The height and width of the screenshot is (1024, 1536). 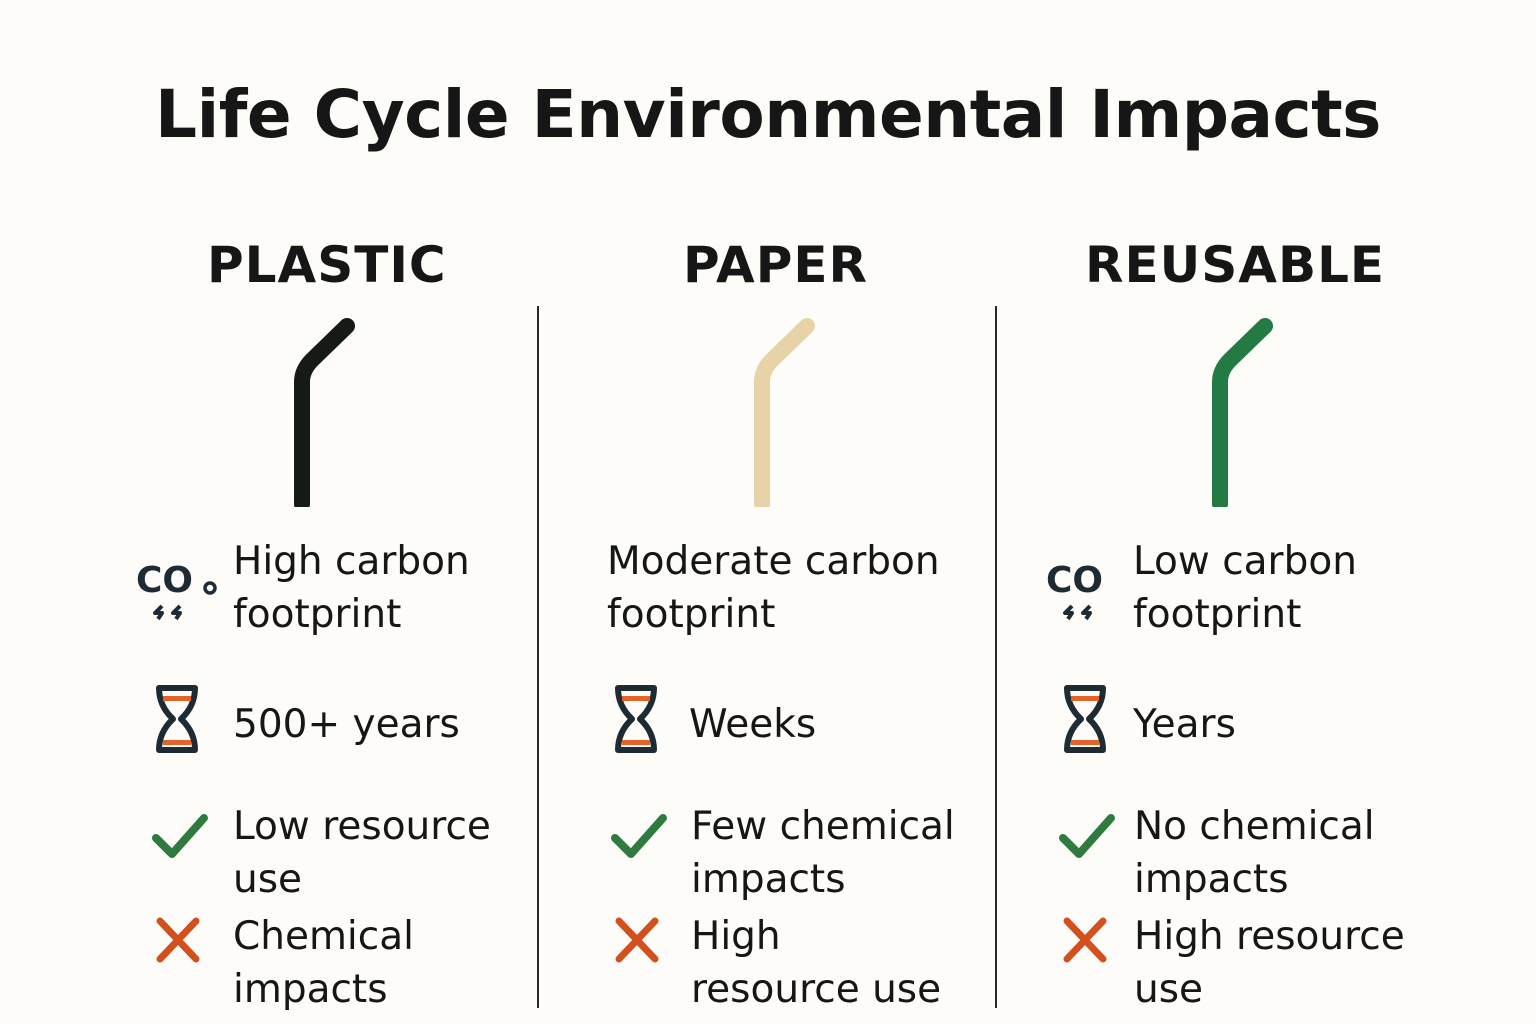 I want to click on negative-impact-text: Chemical impacts, so click(x=323, y=963).